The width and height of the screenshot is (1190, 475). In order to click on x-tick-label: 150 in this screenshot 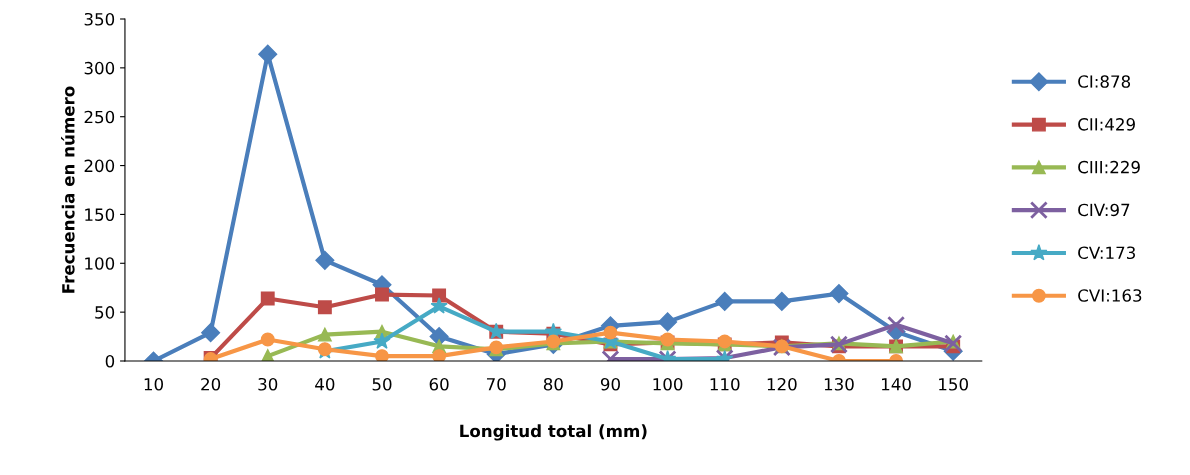, I will do `click(953, 384)`.